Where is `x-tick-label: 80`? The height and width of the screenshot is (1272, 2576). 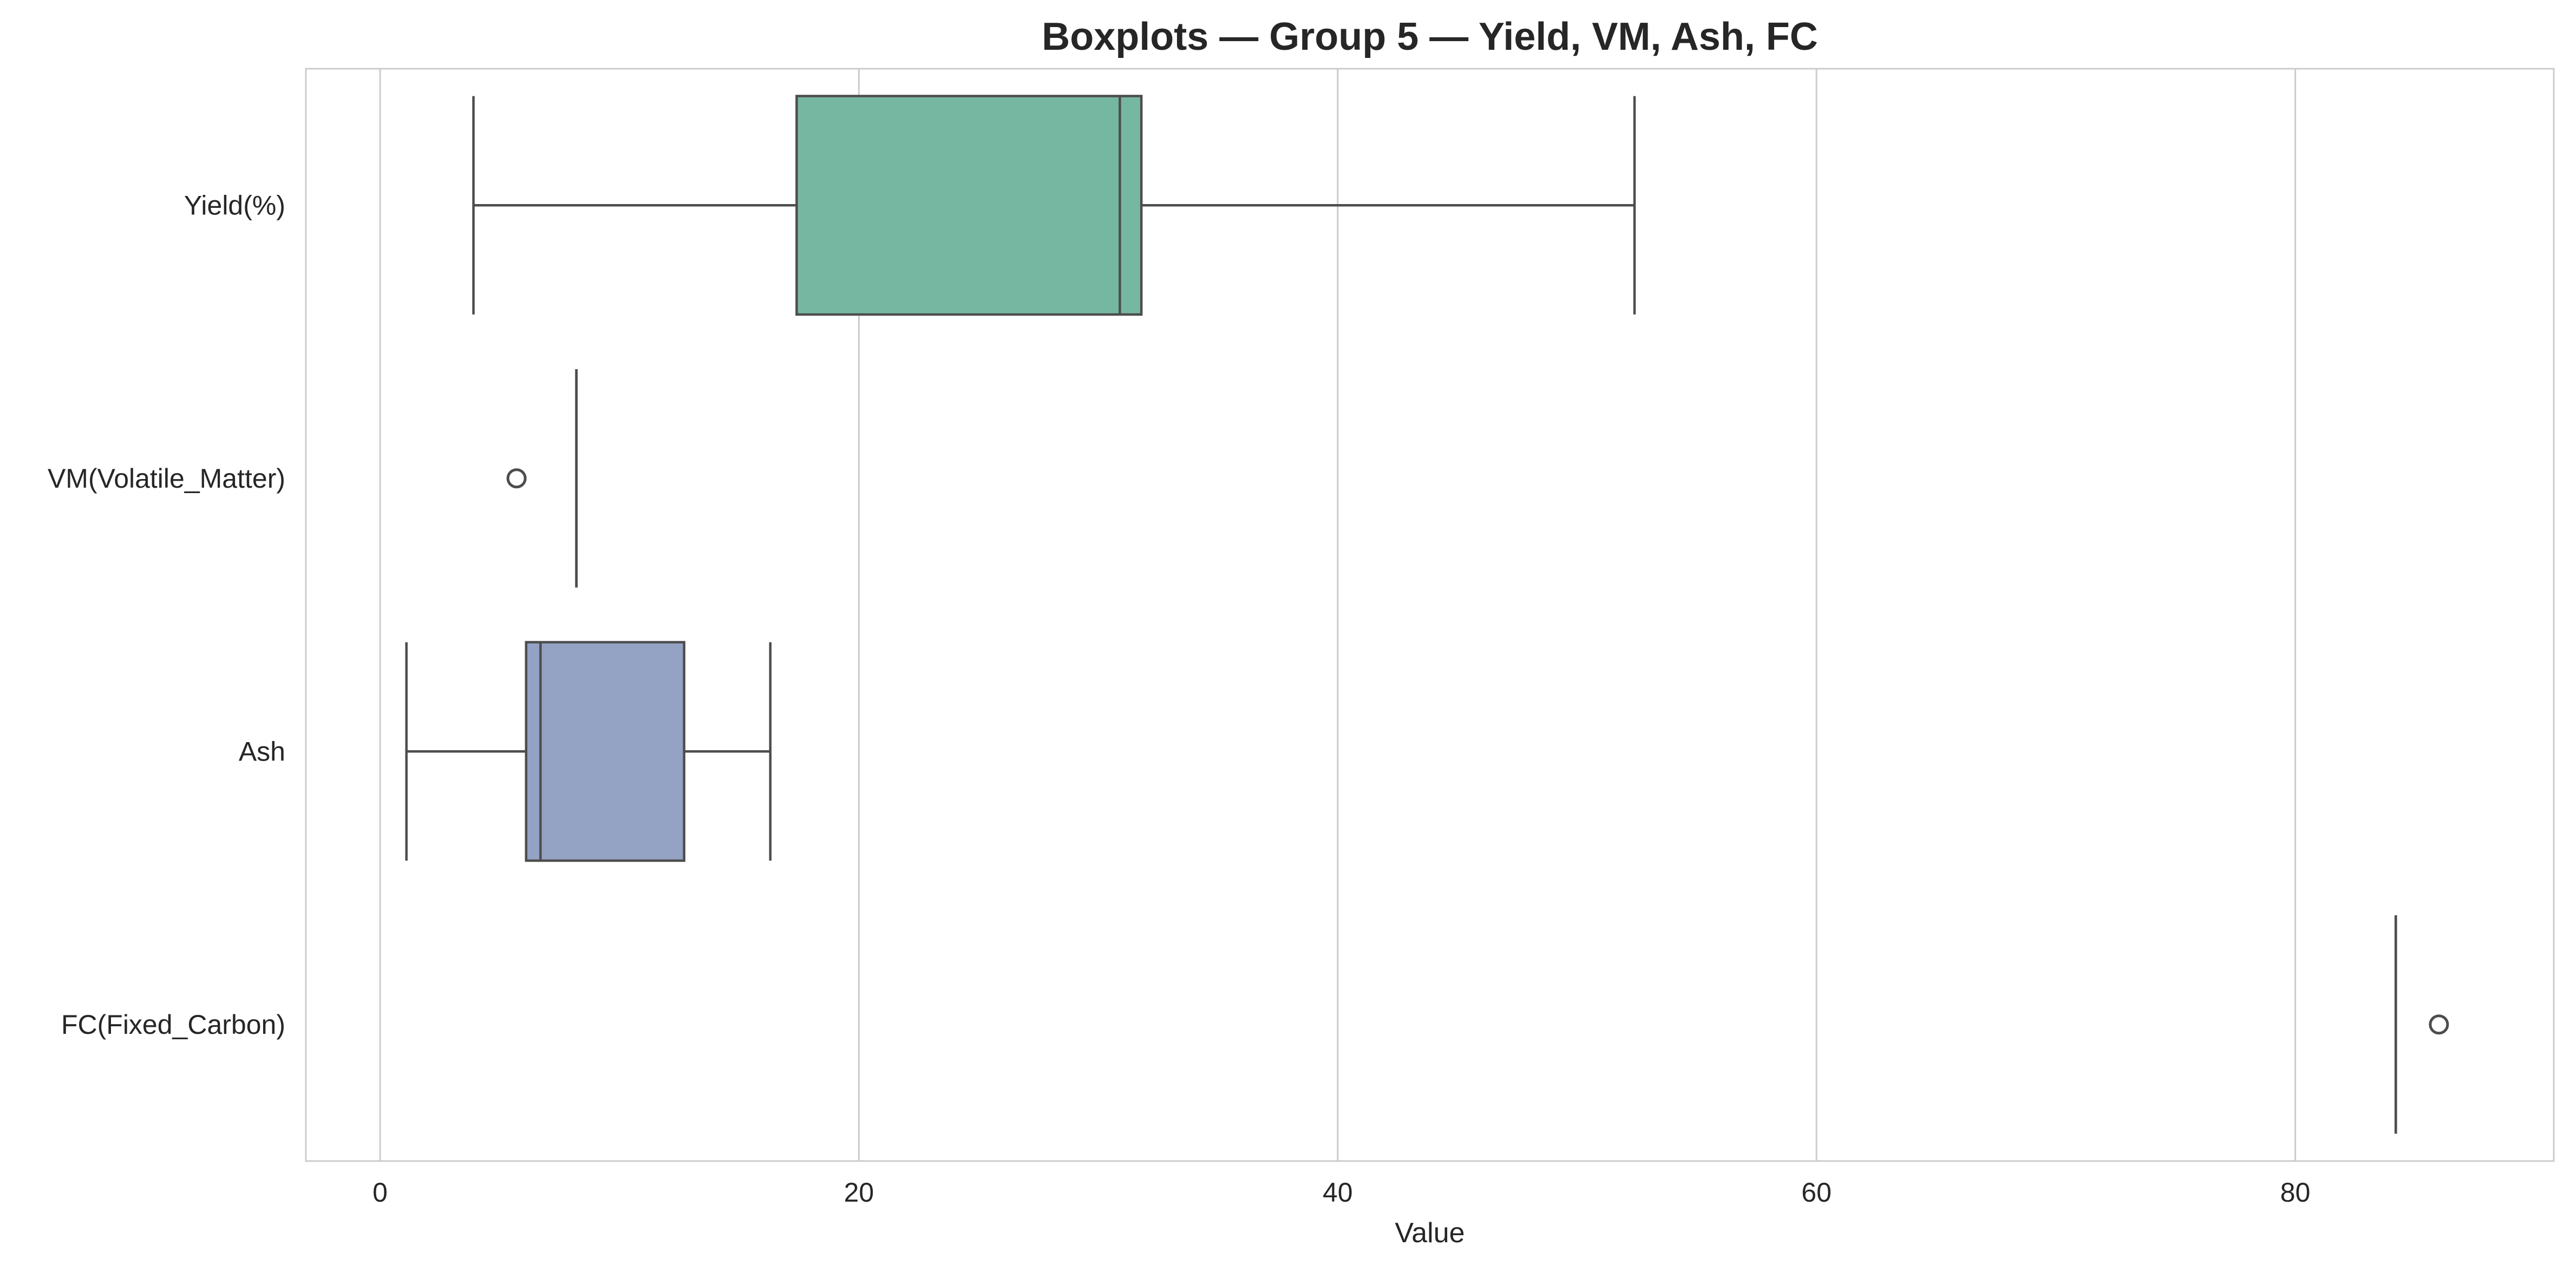 x-tick-label: 80 is located at coordinates (2296, 1192).